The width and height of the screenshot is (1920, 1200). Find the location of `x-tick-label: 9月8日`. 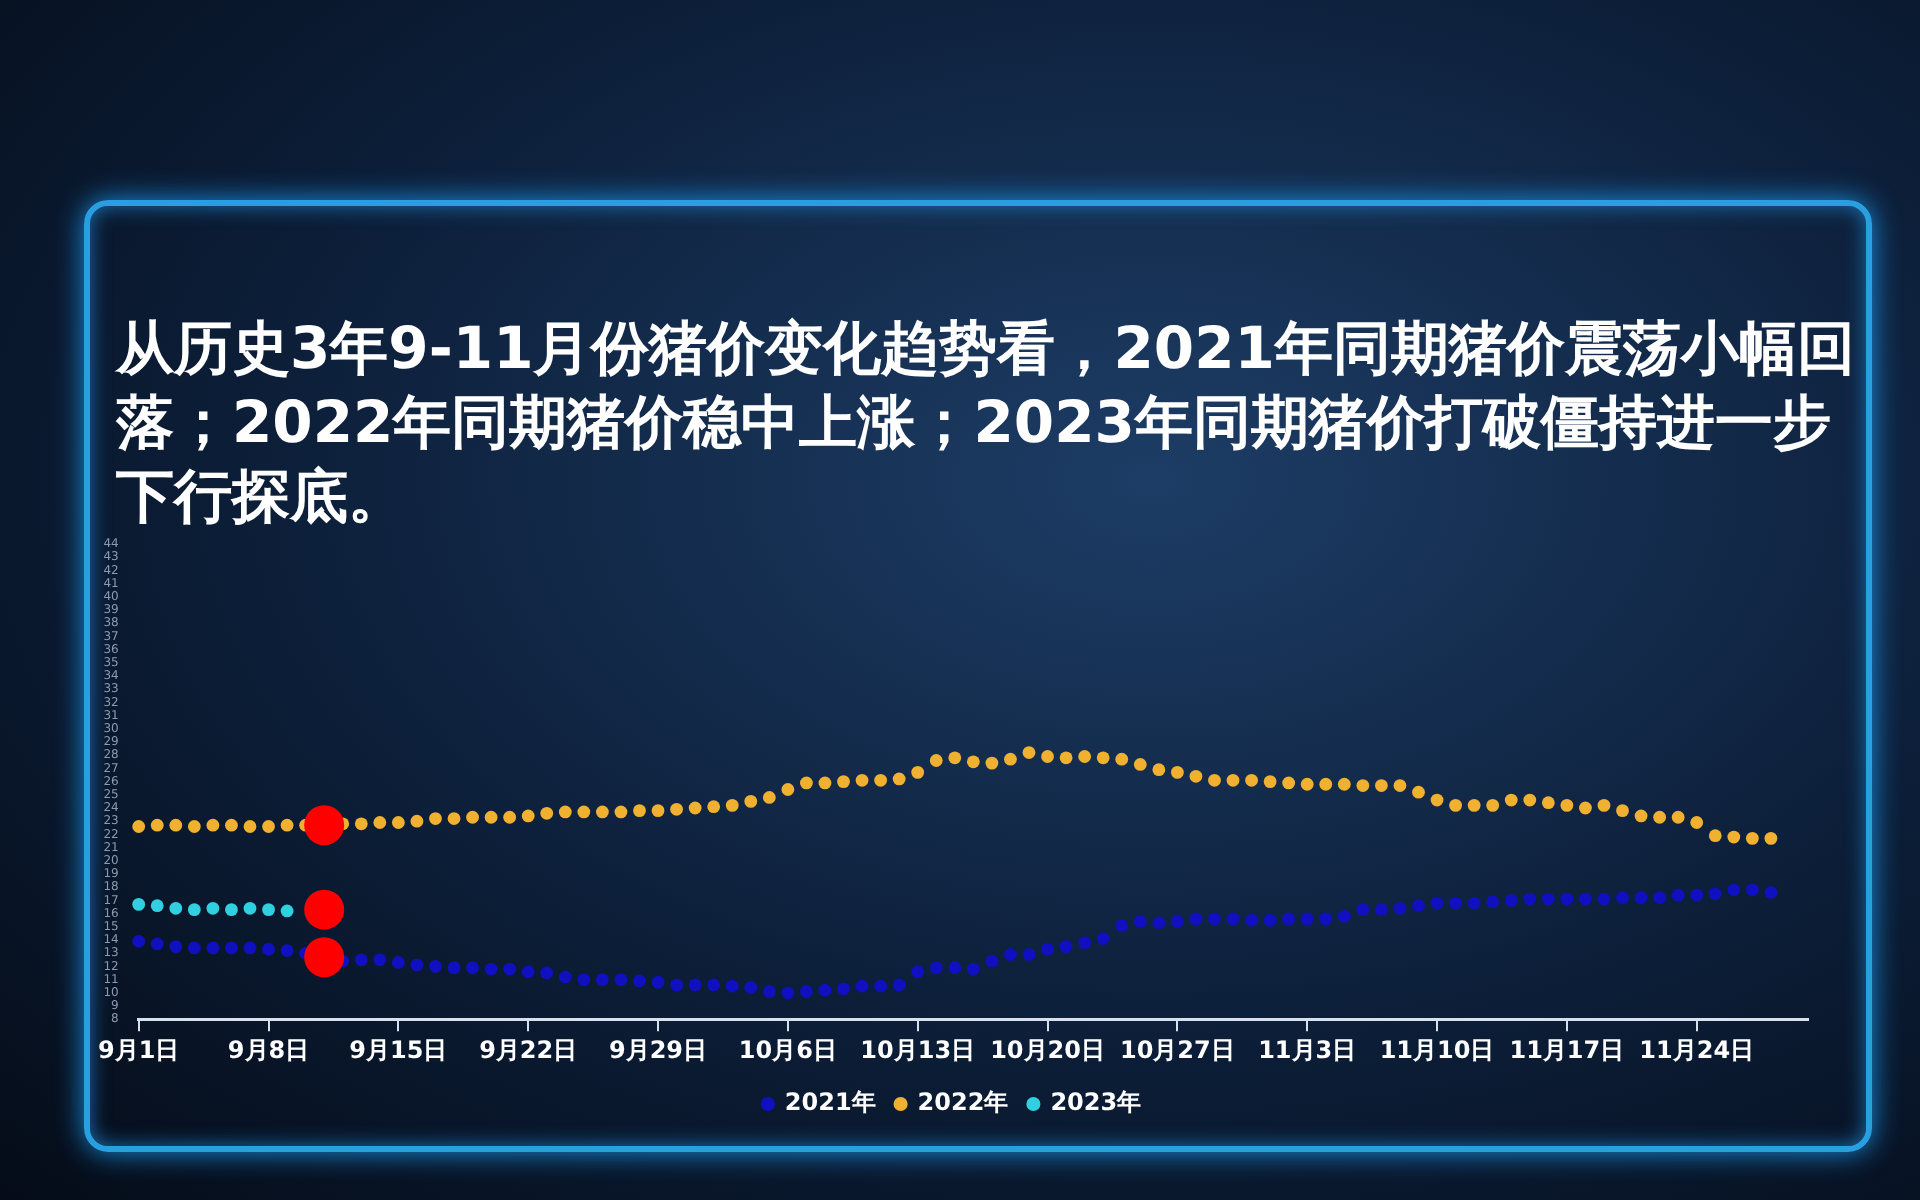

x-tick-label: 9月8日 is located at coordinates (268, 1049).